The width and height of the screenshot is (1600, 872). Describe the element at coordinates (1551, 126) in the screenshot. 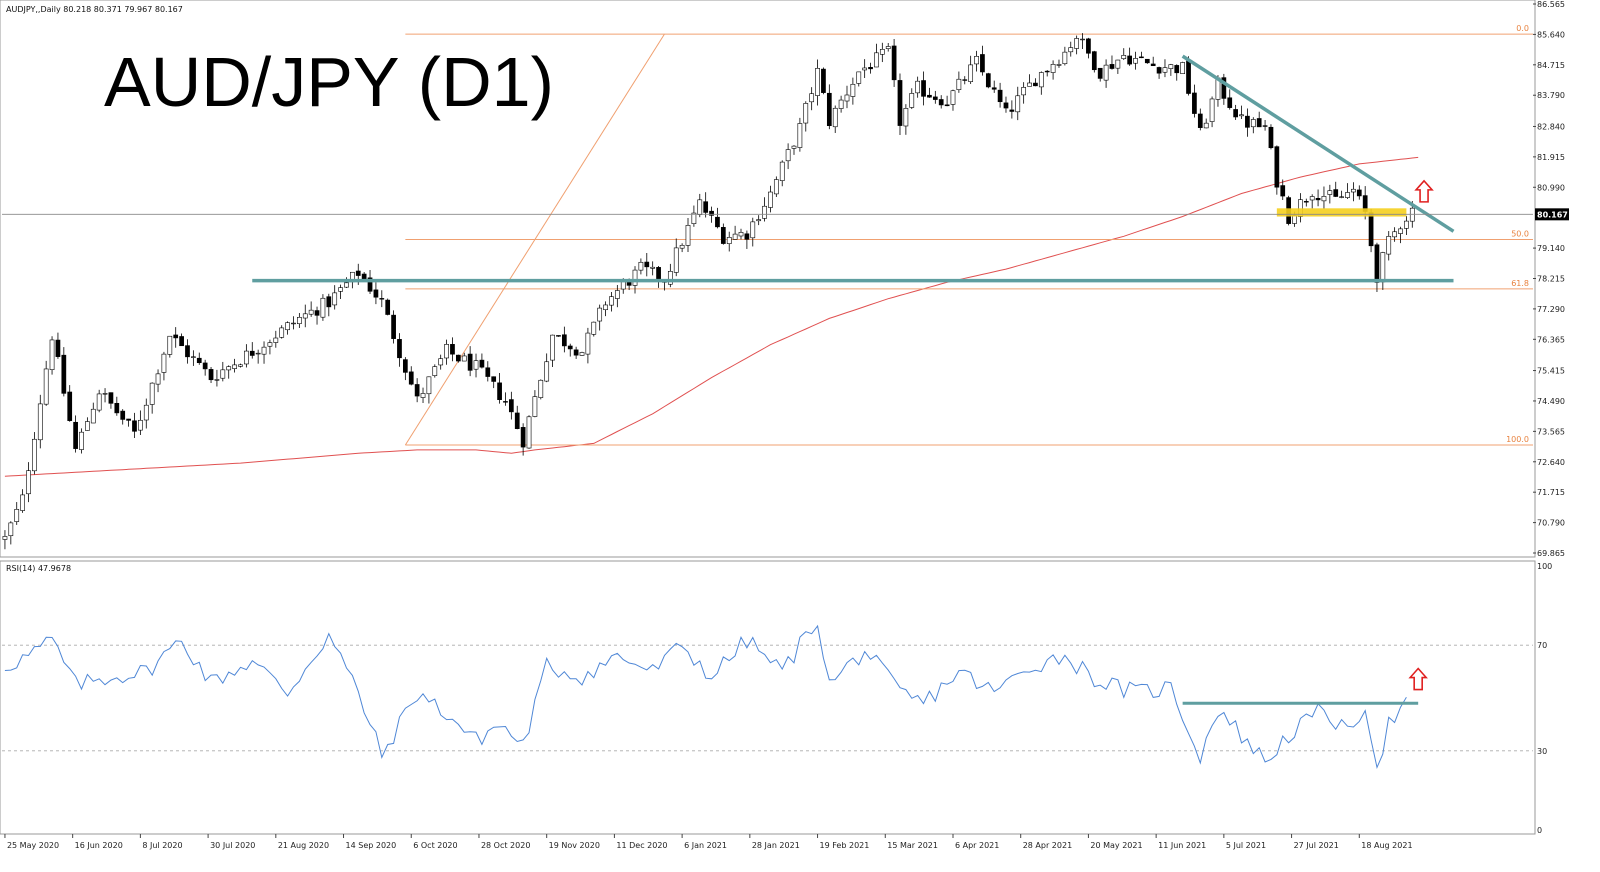

I see `y-tick-label: 82.840` at that location.